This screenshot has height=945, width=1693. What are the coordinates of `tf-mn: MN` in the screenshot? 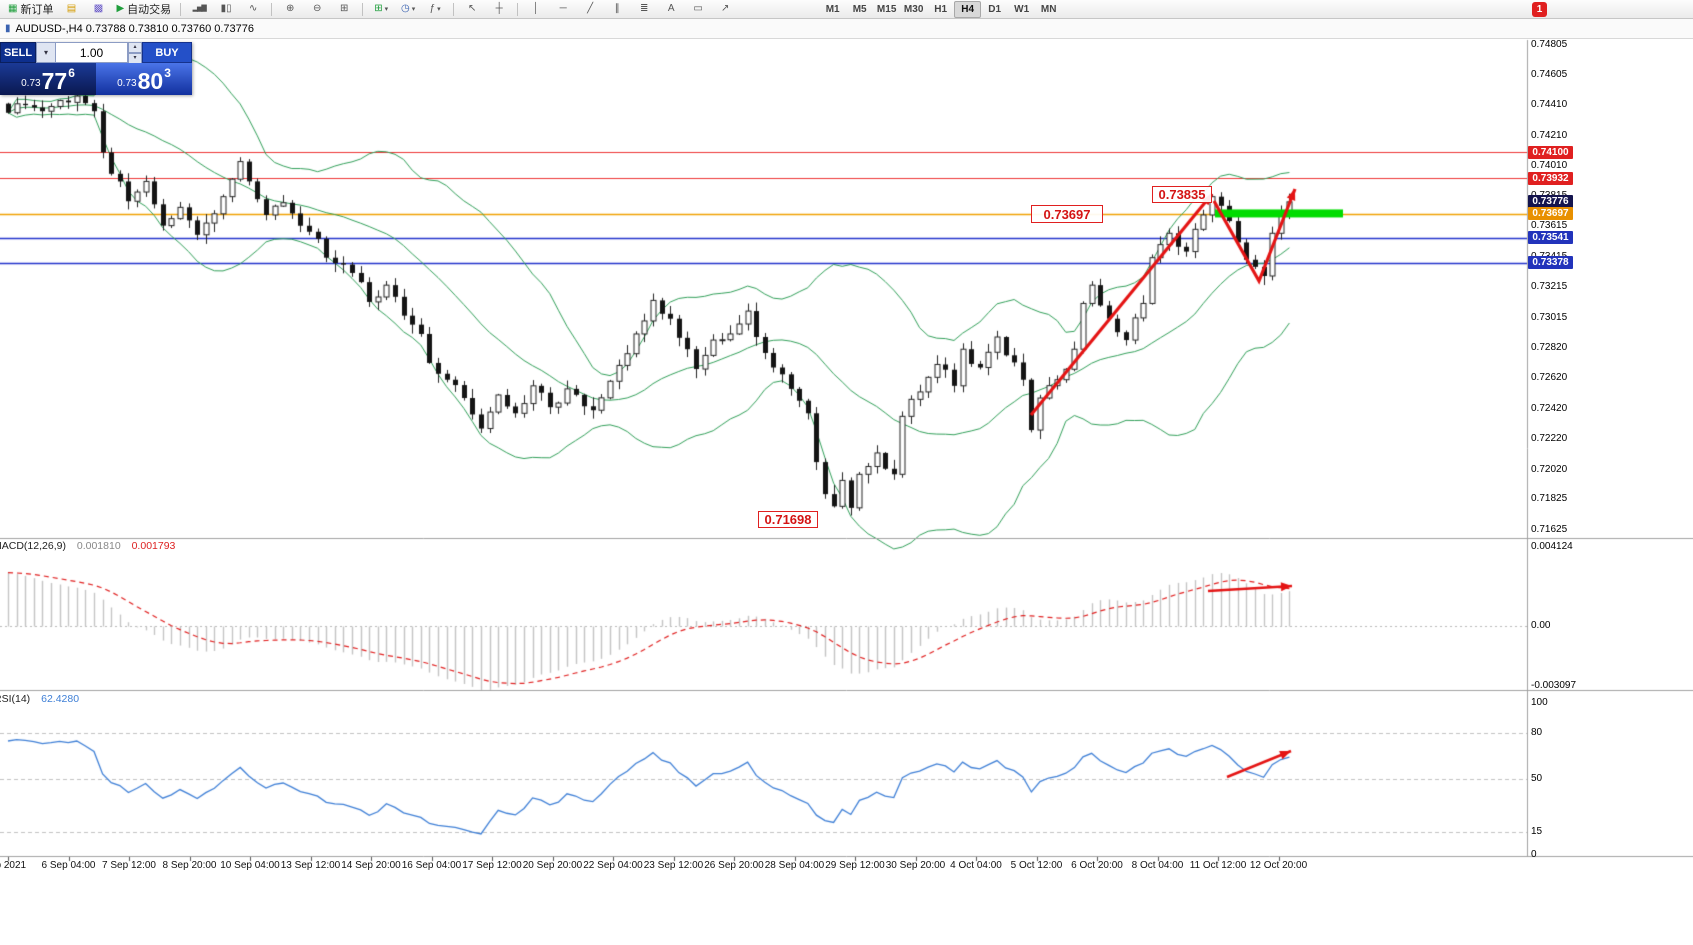 It's located at (1048, 9).